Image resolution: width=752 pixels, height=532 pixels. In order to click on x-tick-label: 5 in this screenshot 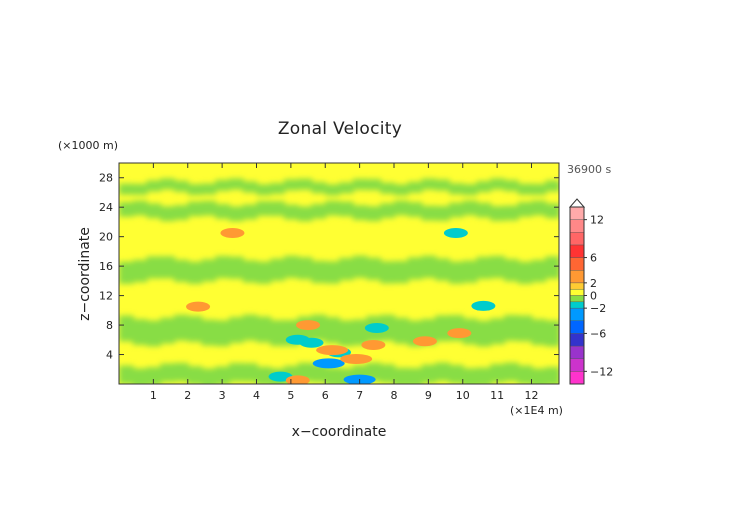, I will do `click(290, 395)`.